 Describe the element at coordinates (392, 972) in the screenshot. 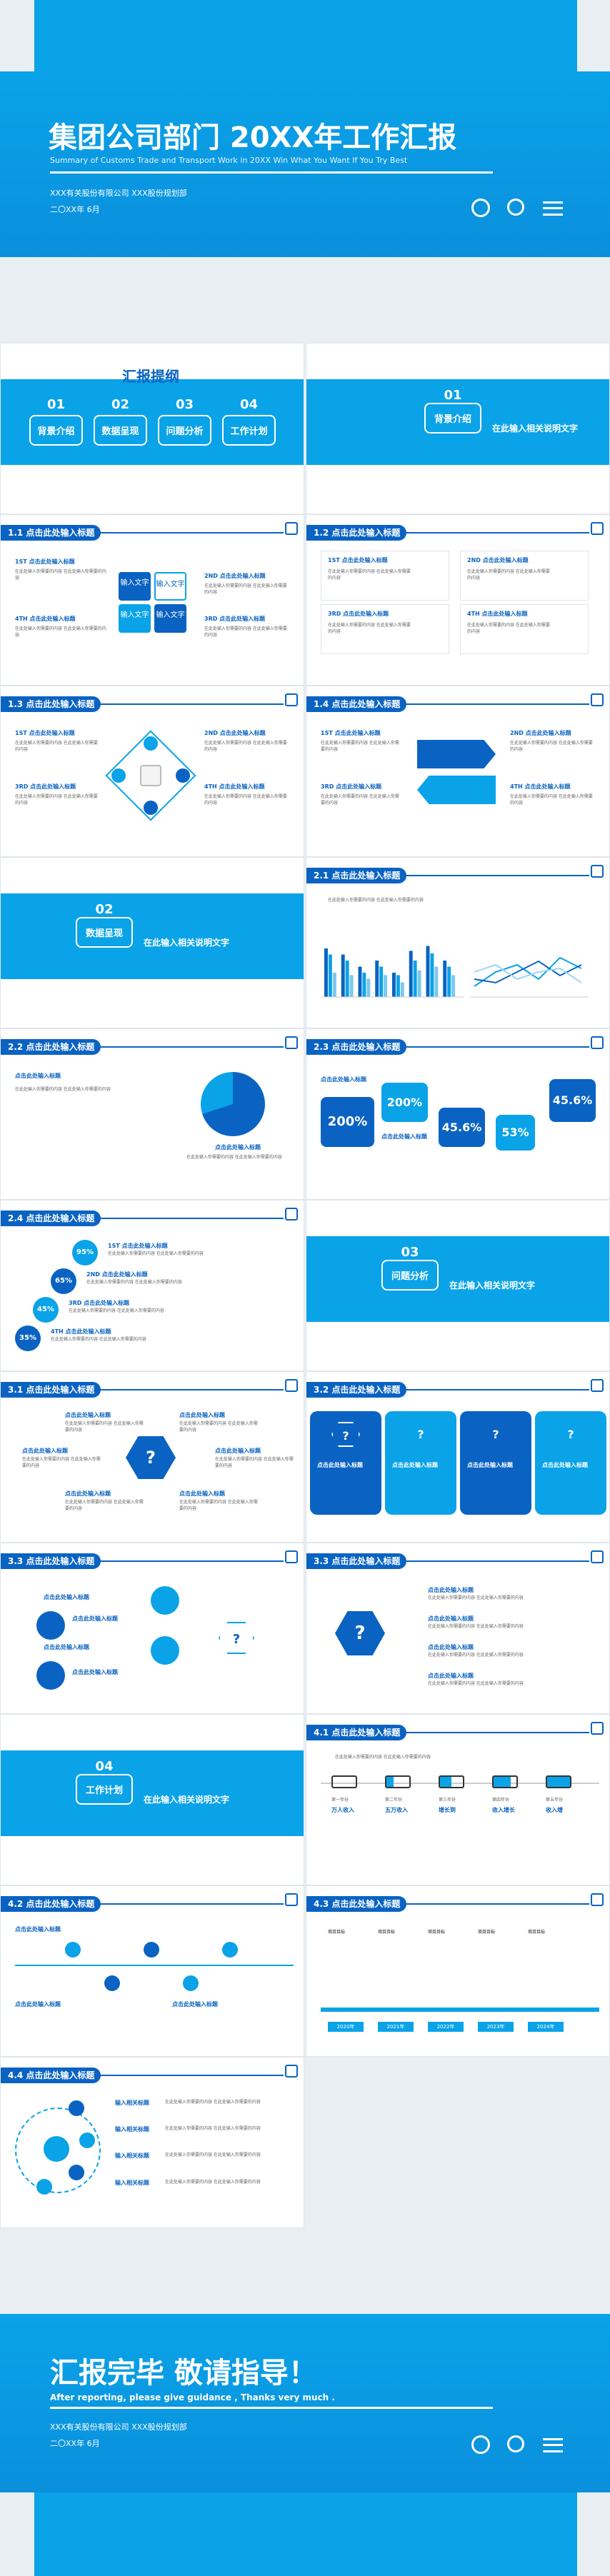

I see `bar-chart` at that location.